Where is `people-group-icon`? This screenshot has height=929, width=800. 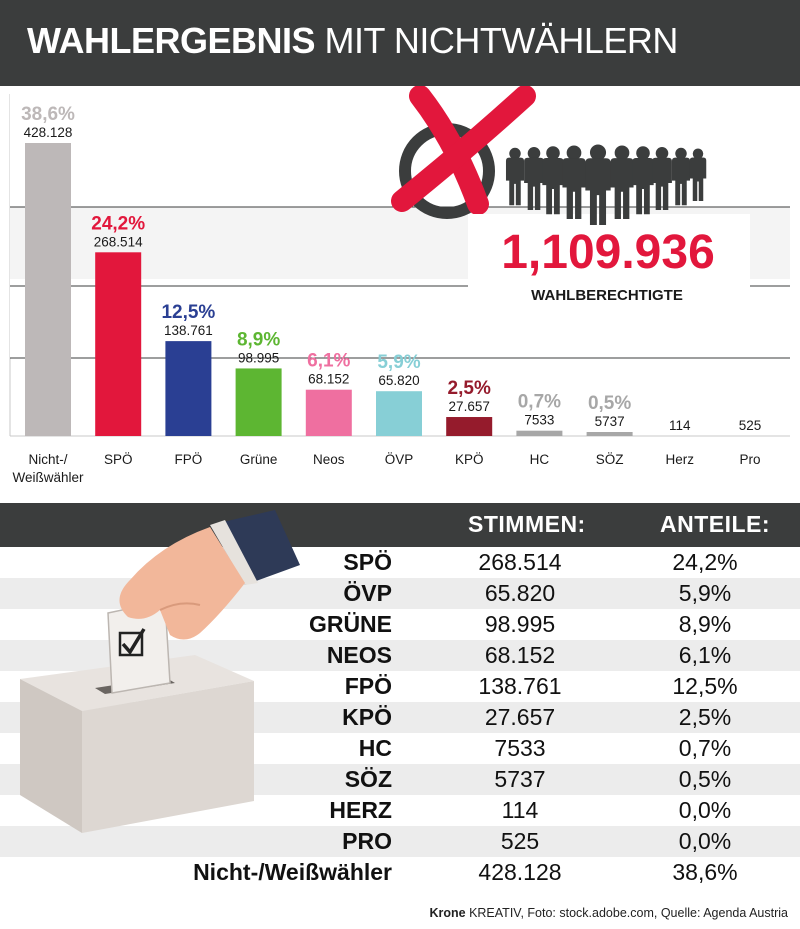 people-group-icon is located at coordinates (606, 184).